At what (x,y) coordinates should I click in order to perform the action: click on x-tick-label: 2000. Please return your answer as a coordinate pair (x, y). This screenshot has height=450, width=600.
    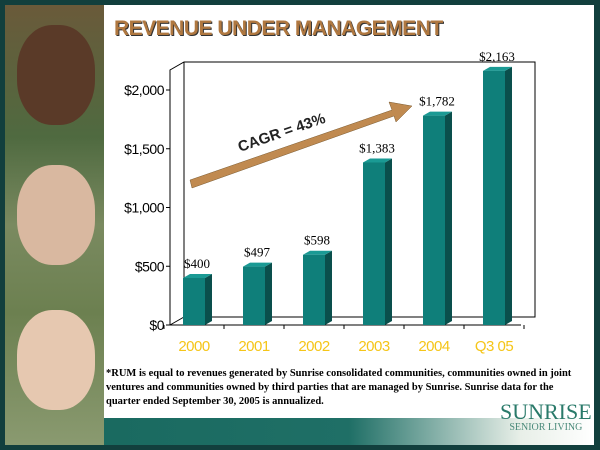
    Looking at the image, I should click on (194, 346).